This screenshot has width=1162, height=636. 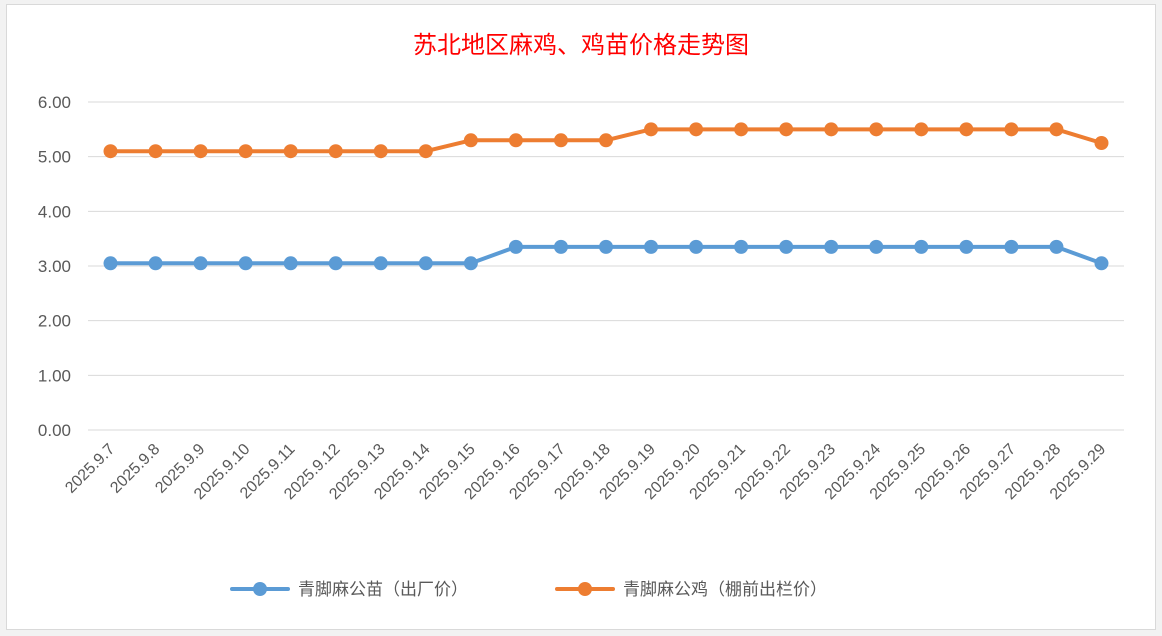 I want to click on legend-item: 青脚麻公苗（出厂价）, so click(x=349, y=590).